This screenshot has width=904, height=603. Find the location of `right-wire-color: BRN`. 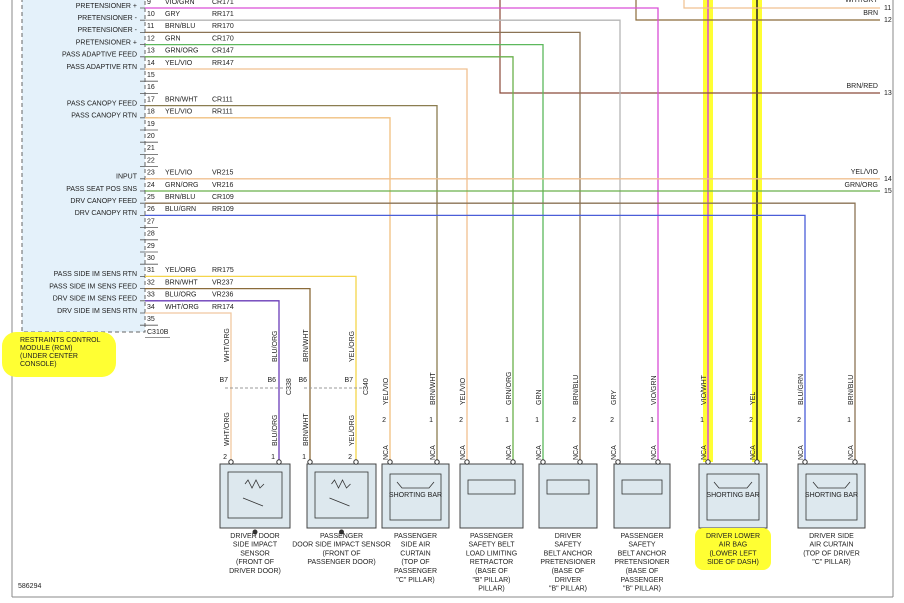

right-wire-color: BRN is located at coordinates (870, 13).